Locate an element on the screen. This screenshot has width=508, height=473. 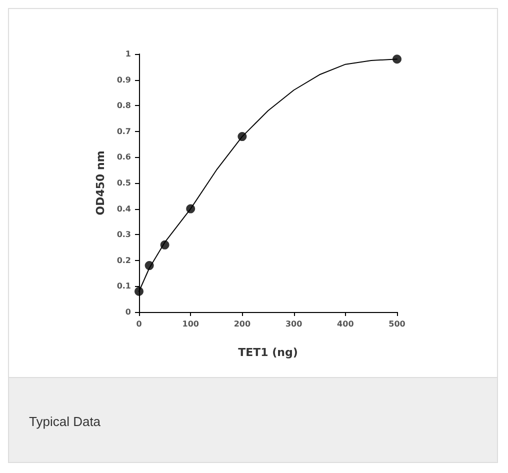
x-axis-title: TET1 (ng) is located at coordinates (268, 352).